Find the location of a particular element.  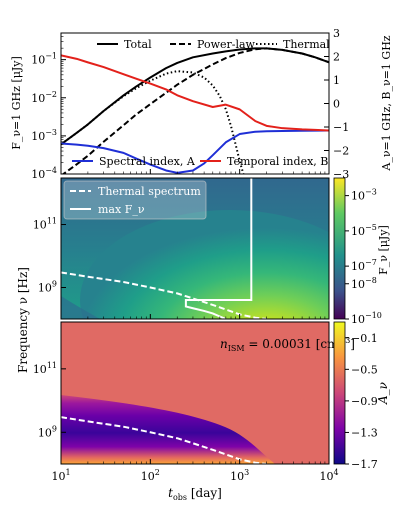

middle-colorbar-label: F_ν [μJy] is located at coordinates (383, 250).